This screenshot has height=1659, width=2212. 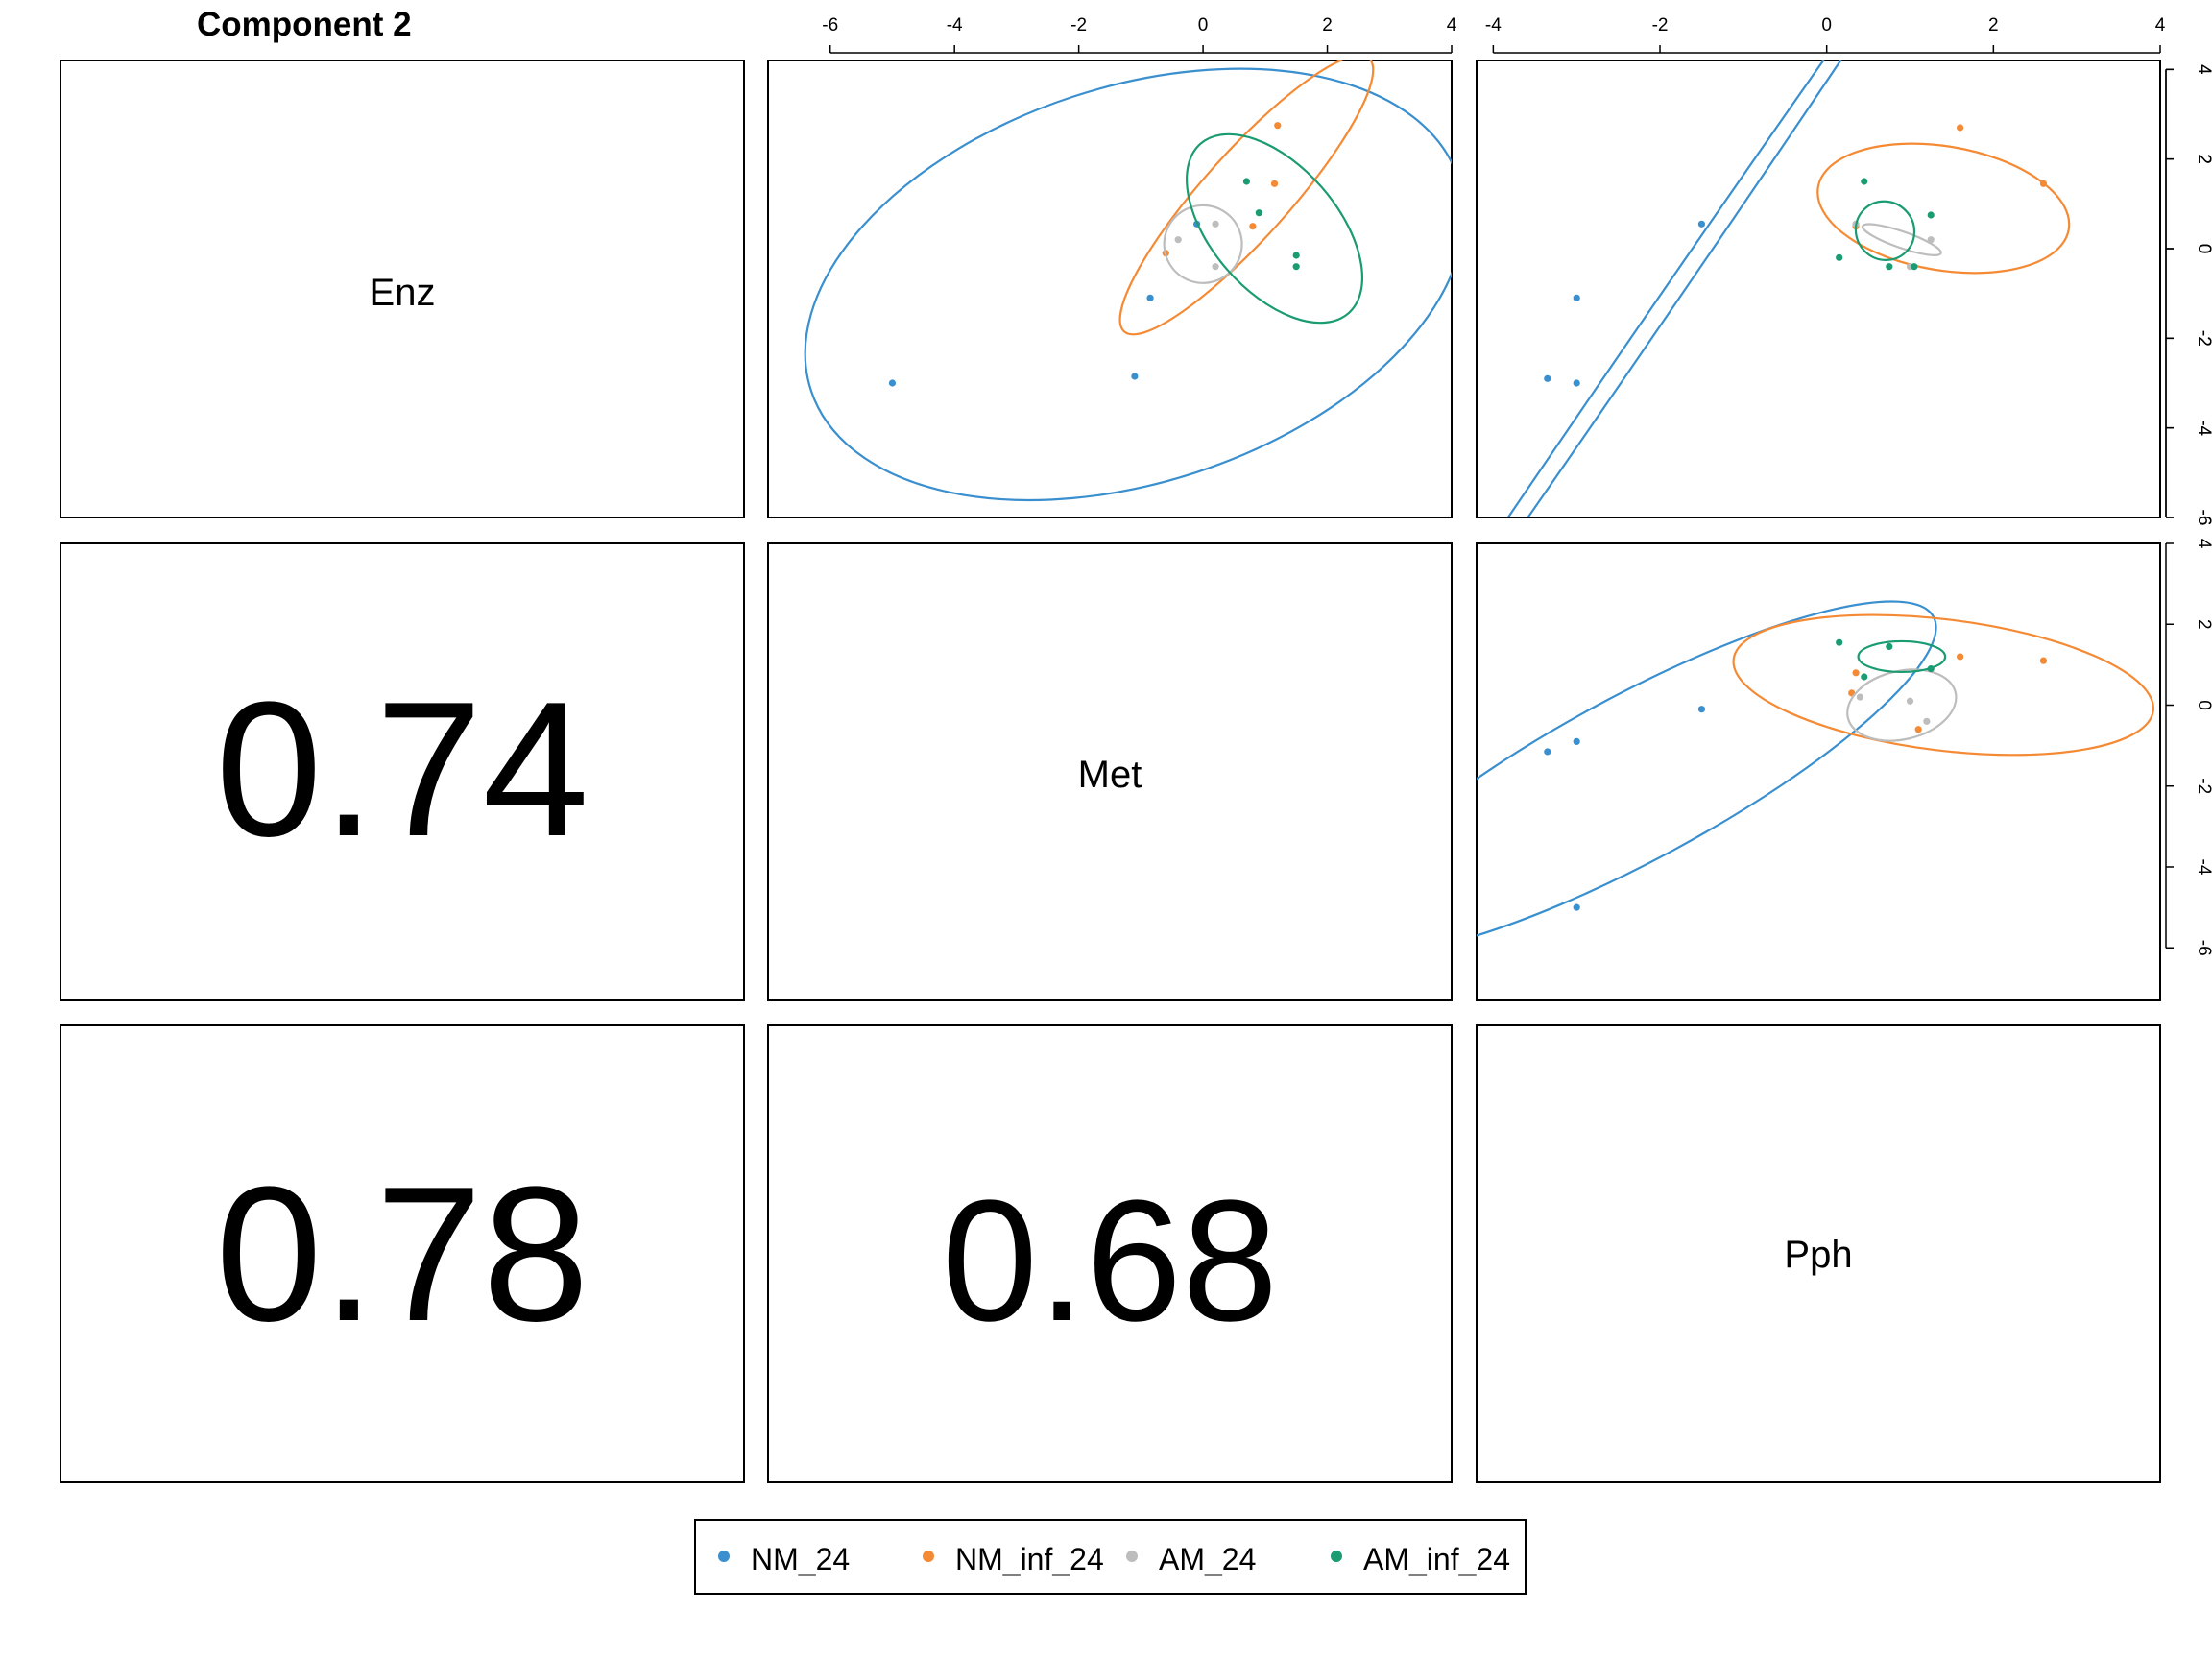 What do you see at coordinates (2203, 705) in the screenshot?
I see `y-tick-label-met-pph-0: 0` at bounding box center [2203, 705].